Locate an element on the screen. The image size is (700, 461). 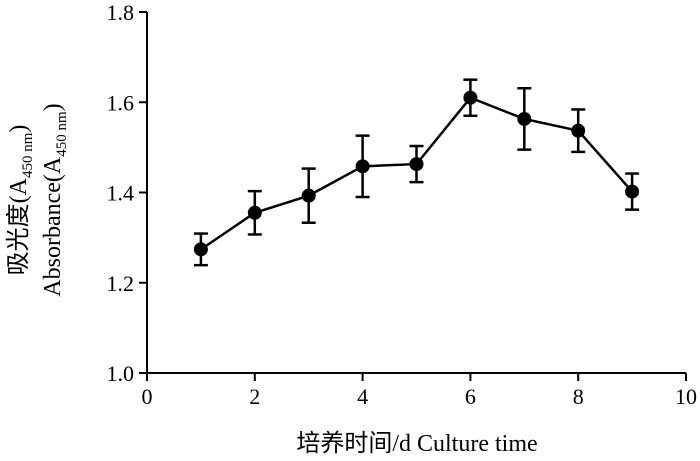
y-tick-label: 1.8 is located at coordinates (121, 12).